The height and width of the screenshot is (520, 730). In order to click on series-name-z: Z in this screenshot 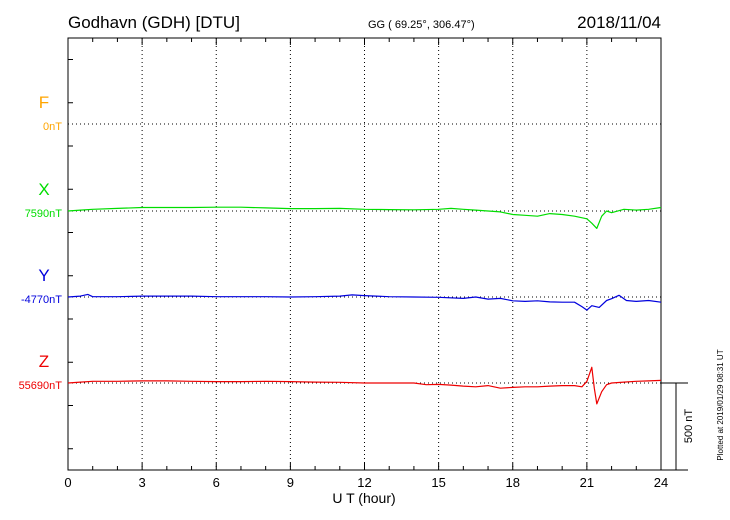, I will do `click(44, 361)`.